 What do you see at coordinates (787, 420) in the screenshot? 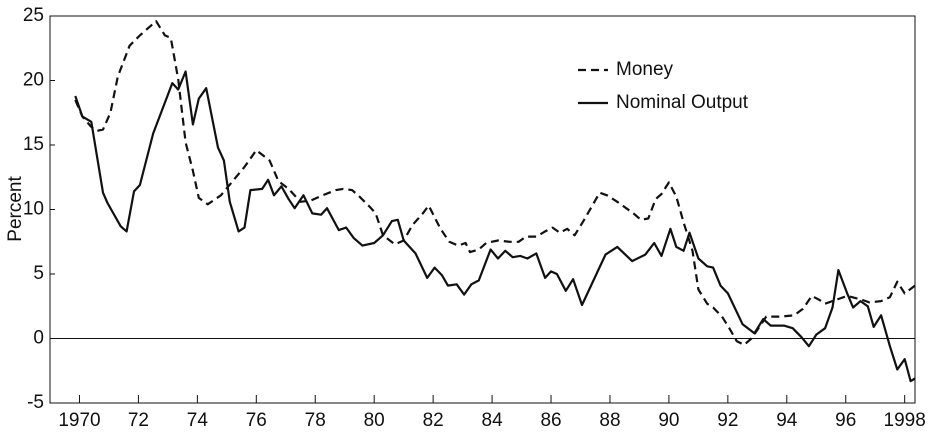
I see `x-tick-label: 94` at bounding box center [787, 420].